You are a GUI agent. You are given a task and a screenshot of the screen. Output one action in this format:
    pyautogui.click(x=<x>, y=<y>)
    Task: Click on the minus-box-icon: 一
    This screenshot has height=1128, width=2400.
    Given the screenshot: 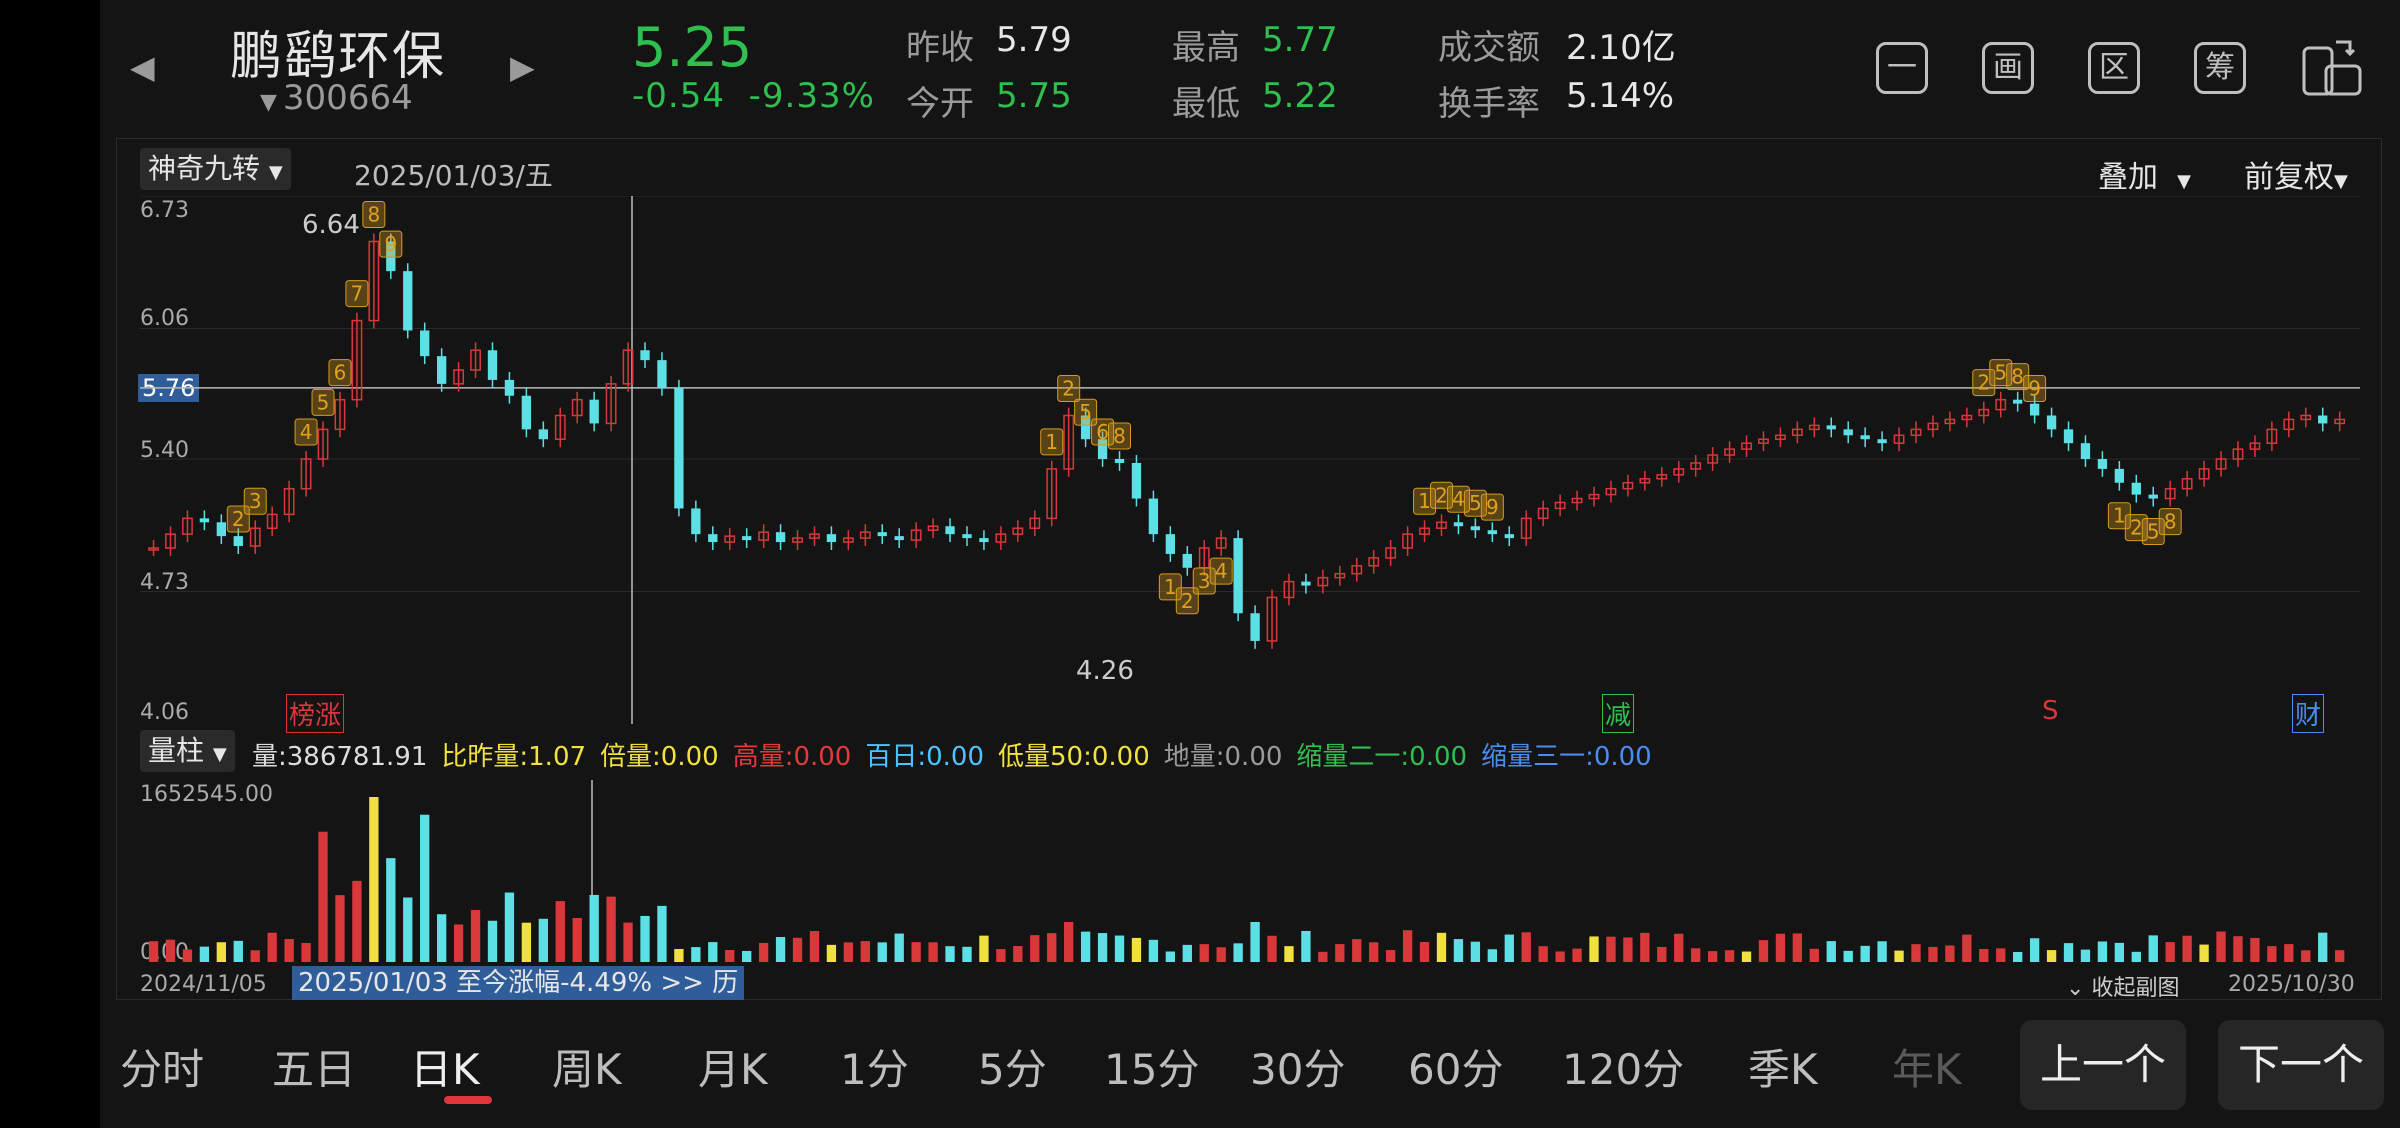 What is the action you would take?
    pyautogui.click(x=1902, y=68)
    